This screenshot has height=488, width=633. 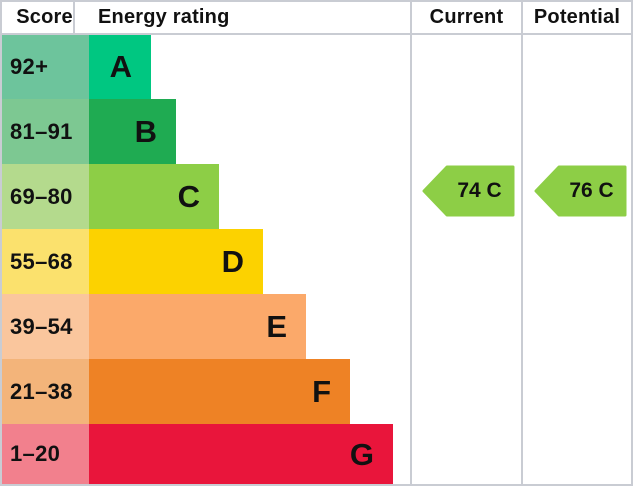 What do you see at coordinates (44, 131) in the screenshot?
I see `score-range-b: 81–91` at bounding box center [44, 131].